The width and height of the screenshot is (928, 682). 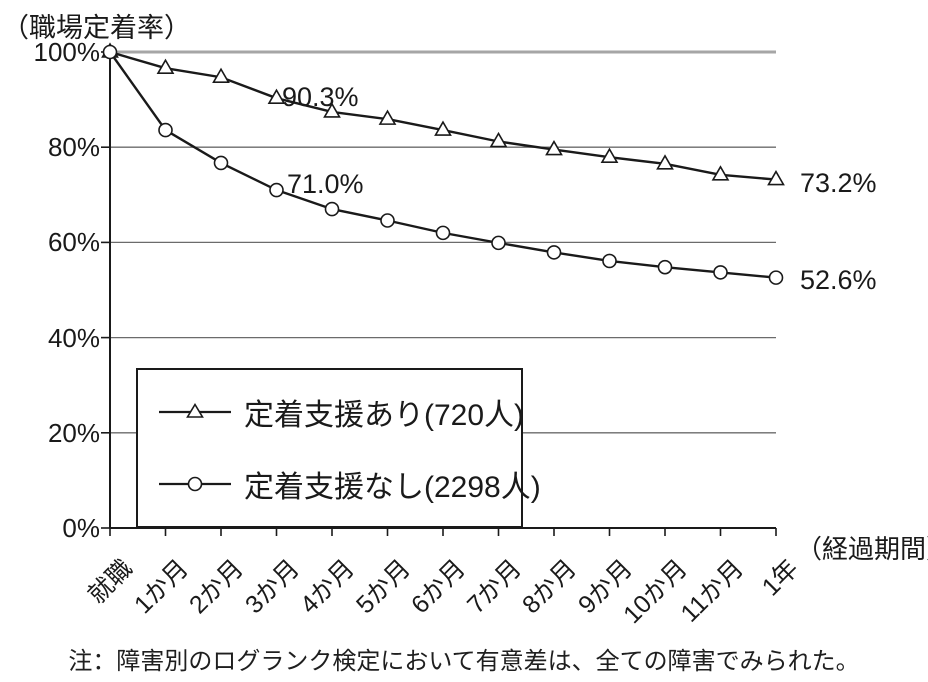 I want to click on x-axis-title: （経過期間）, so click(x=862, y=549).